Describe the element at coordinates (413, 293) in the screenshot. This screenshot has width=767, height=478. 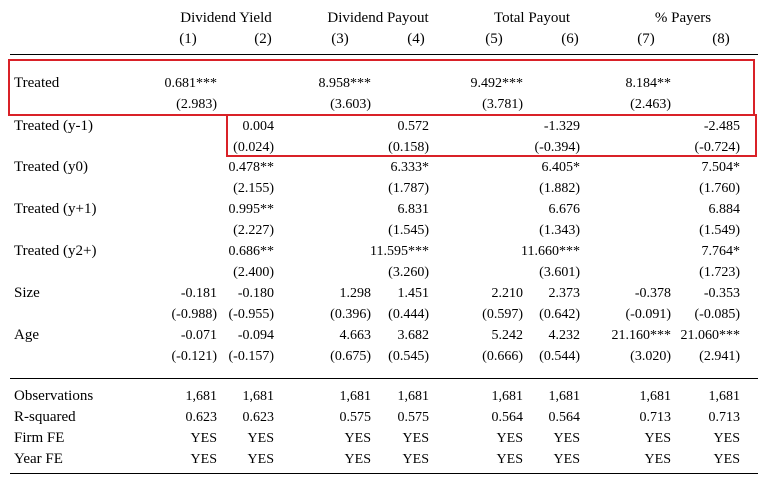
I see `coef-cell: 1.451` at that location.